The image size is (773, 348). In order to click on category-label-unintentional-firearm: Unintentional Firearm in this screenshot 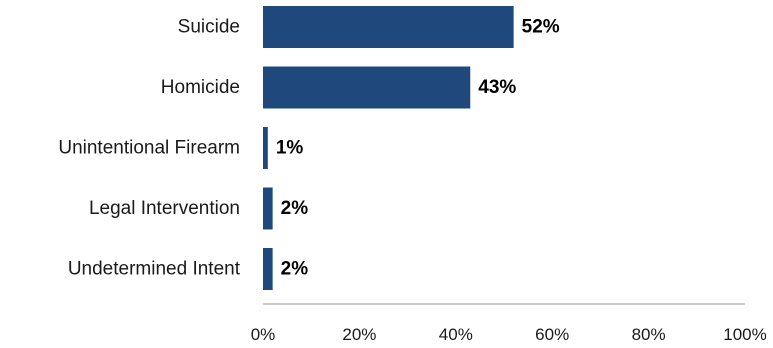, I will do `click(149, 148)`.